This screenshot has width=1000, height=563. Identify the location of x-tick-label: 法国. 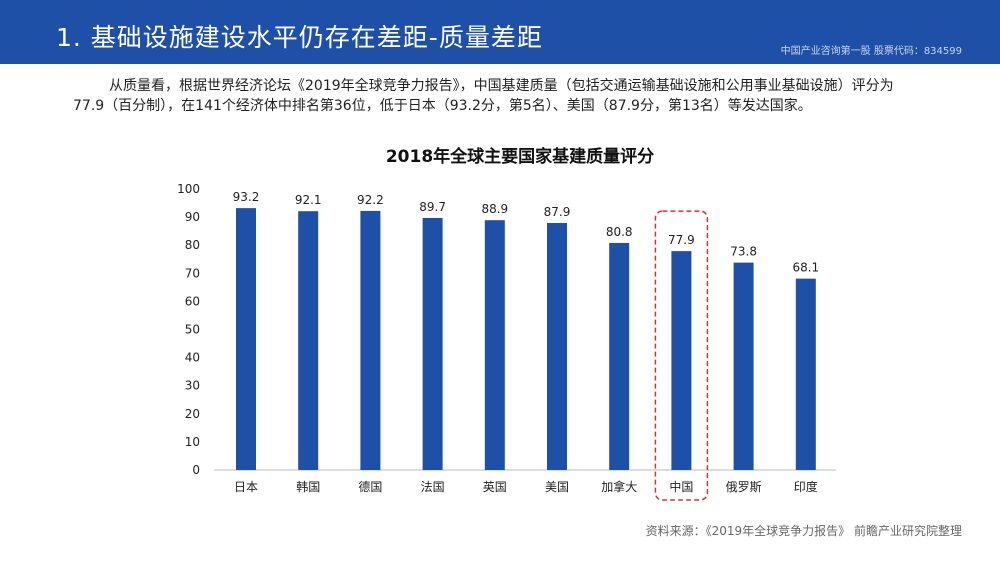
(433, 487).